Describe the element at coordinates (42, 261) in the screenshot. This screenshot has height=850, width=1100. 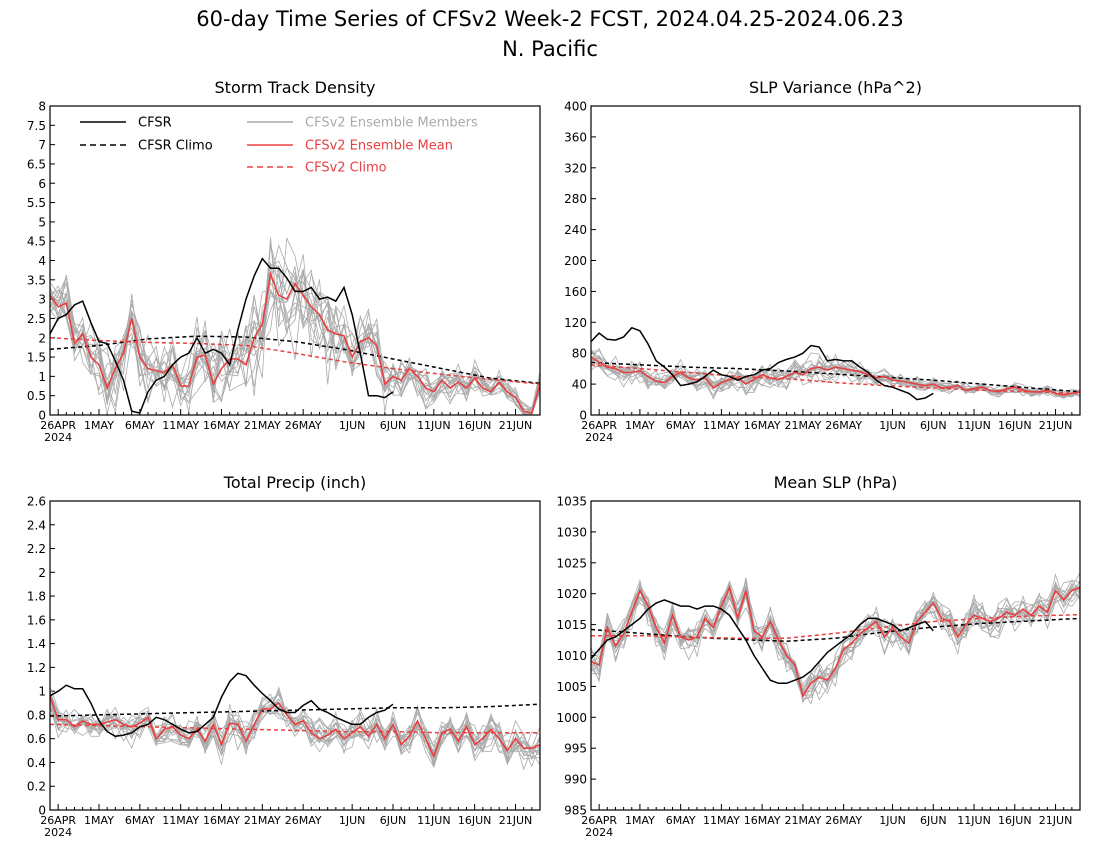
I see `y-tick-label: 4` at that location.